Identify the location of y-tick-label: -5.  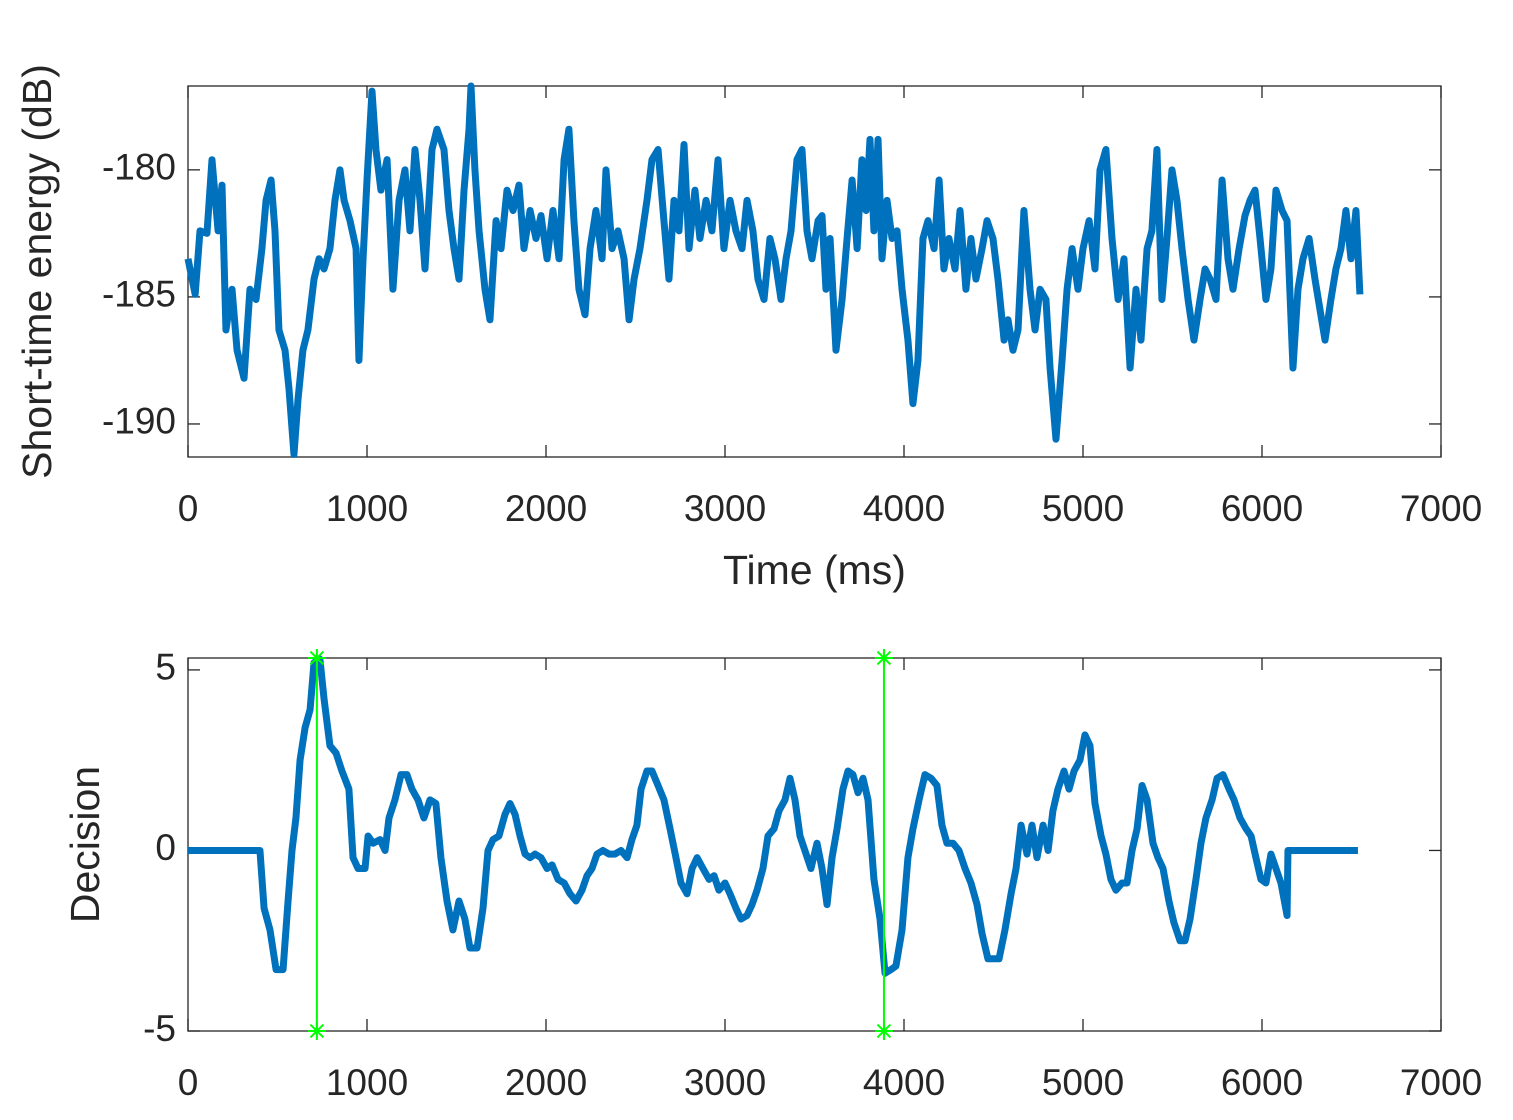
(159, 1028).